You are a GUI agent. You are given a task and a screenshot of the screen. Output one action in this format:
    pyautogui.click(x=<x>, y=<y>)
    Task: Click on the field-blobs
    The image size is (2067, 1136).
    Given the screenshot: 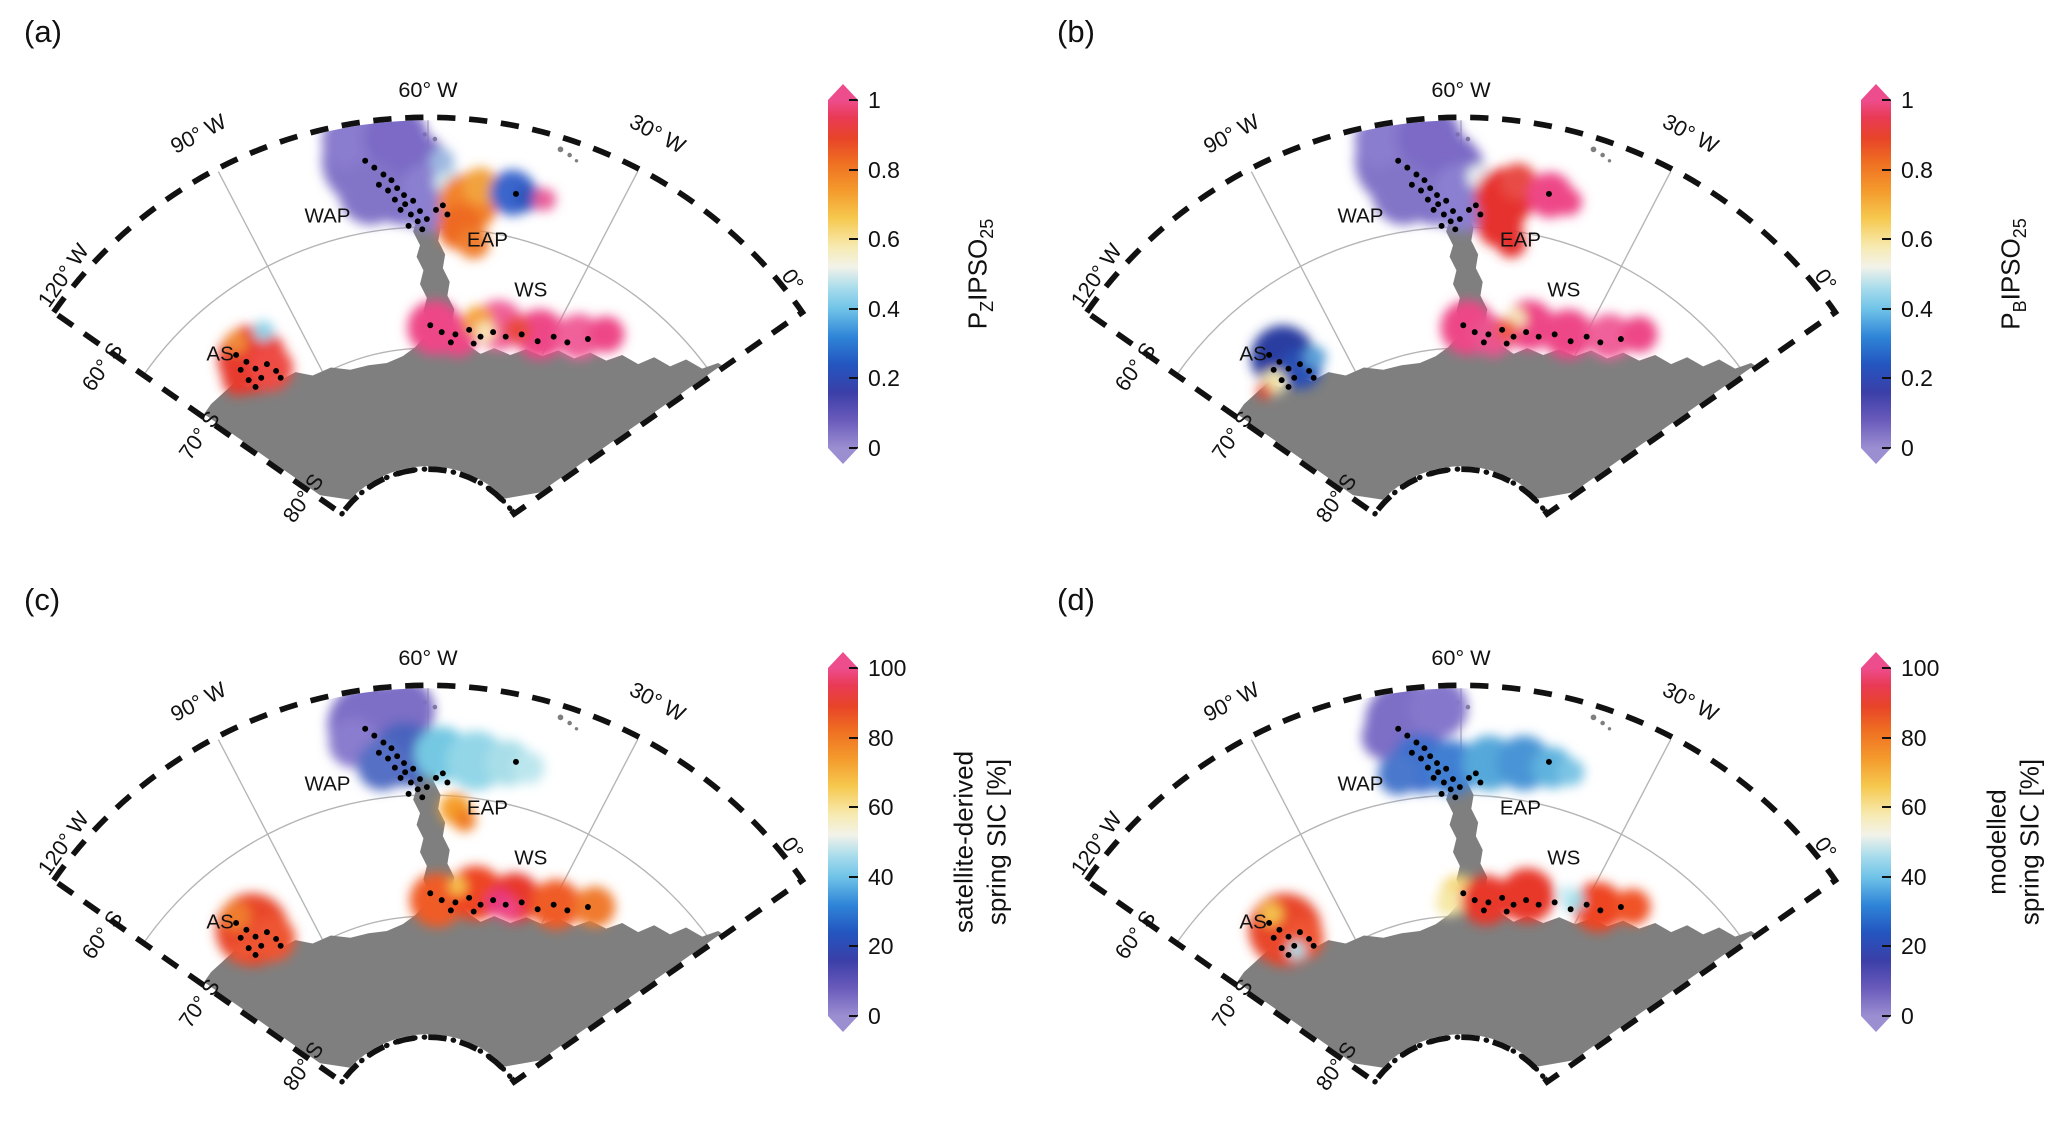 What is the action you would take?
    pyautogui.click(x=1449, y=826)
    